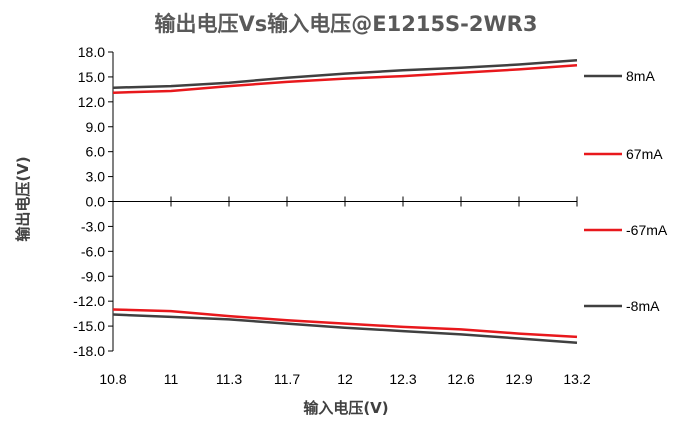 The width and height of the screenshot is (692, 424). I want to click on legend-label: -67mA, so click(647, 230).